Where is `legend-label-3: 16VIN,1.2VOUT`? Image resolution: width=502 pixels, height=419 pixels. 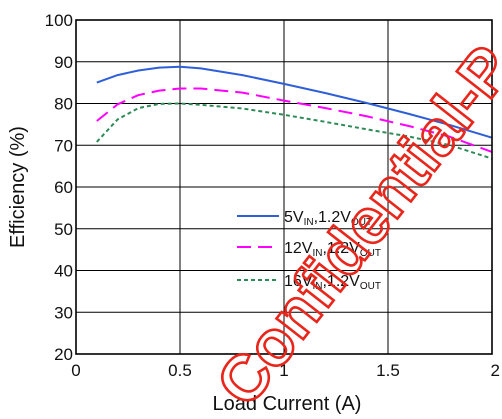
legend-label-3: 16VIN,1.2VOUT is located at coordinates (332, 282).